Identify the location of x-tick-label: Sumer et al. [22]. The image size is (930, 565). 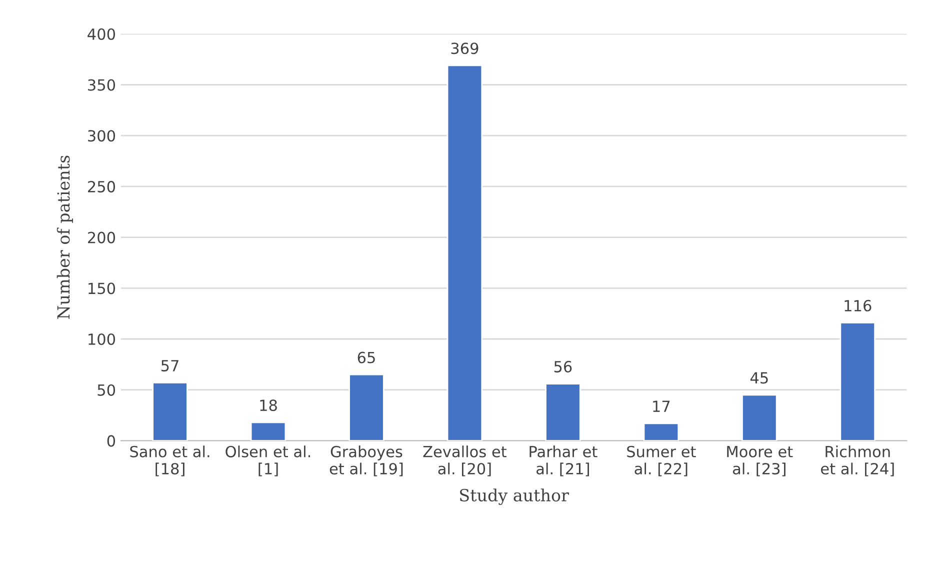
(661, 461).